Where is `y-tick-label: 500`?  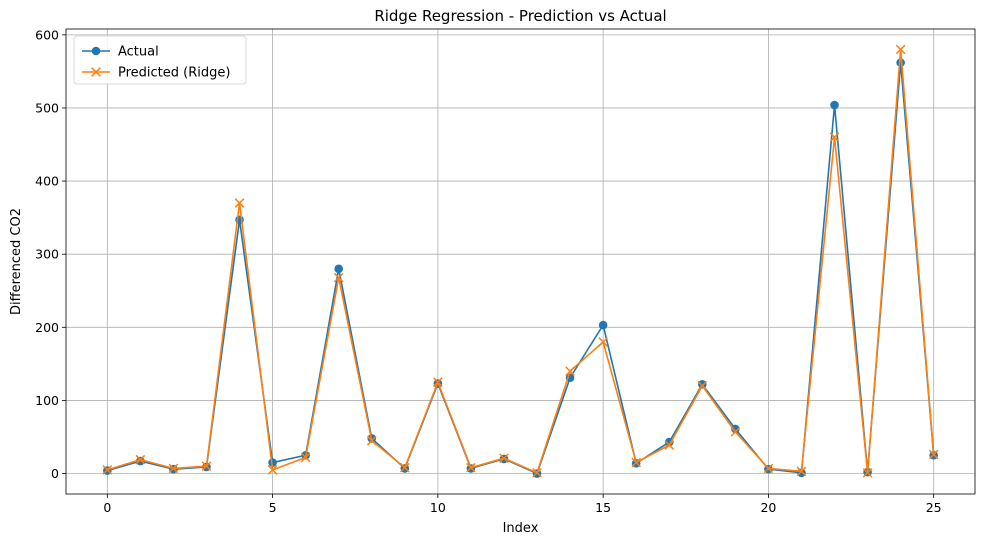 y-tick-label: 500 is located at coordinates (47, 107).